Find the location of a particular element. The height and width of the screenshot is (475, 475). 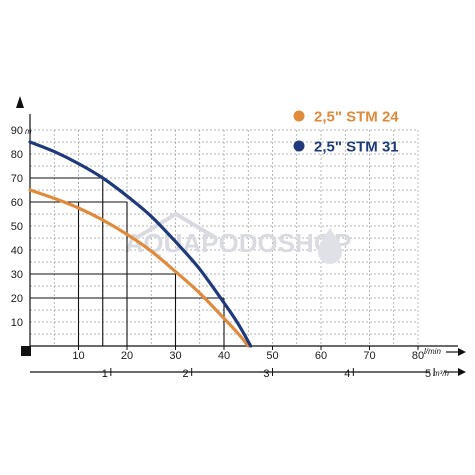

x-tick-label: 60 is located at coordinates (321, 356).